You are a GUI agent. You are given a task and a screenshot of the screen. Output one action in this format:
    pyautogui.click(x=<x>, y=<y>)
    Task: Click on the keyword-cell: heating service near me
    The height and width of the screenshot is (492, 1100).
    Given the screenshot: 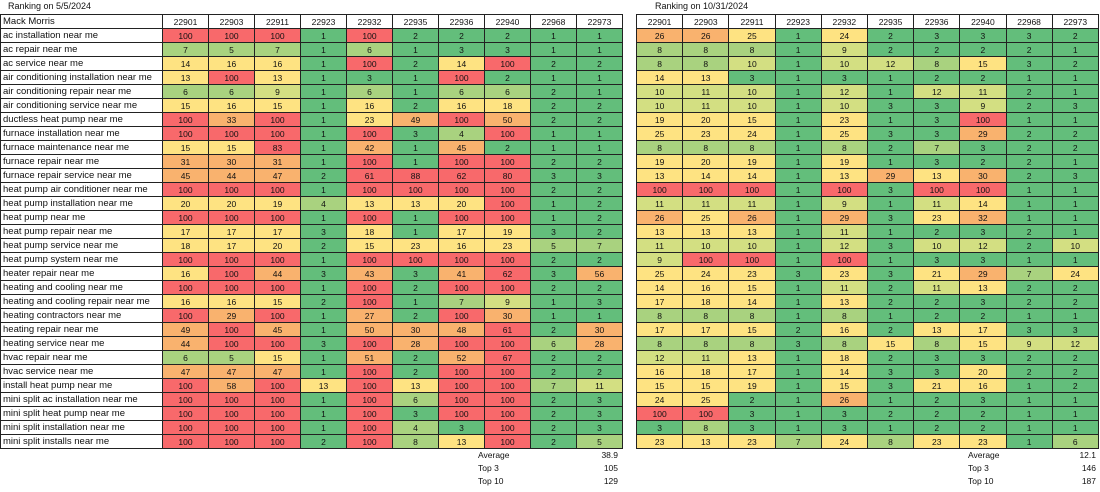 What is the action you would take?
    pyautogui.click(x=81, y=343)
    